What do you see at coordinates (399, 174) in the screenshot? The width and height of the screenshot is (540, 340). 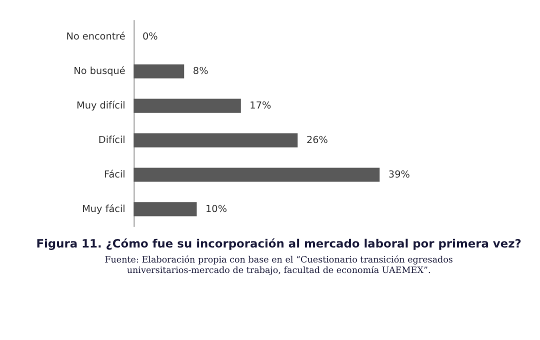 I see `data-label: 39%` at bounding box center [399, 174].